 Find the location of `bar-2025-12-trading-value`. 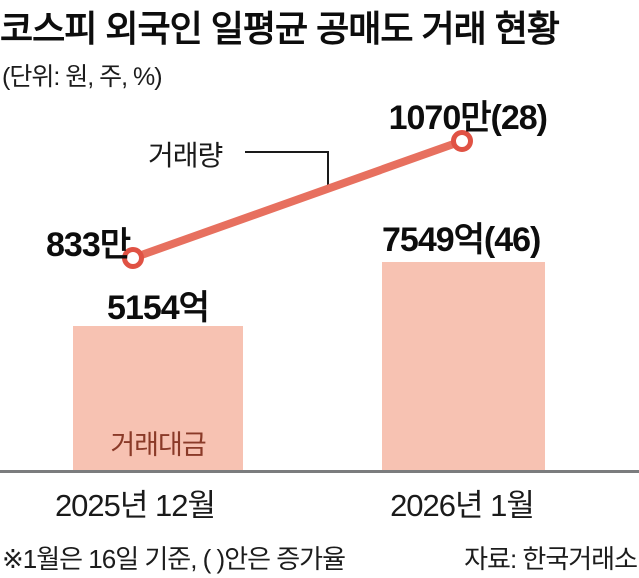

bar-2025-12-trading-value is located at coordinates (158, 398).